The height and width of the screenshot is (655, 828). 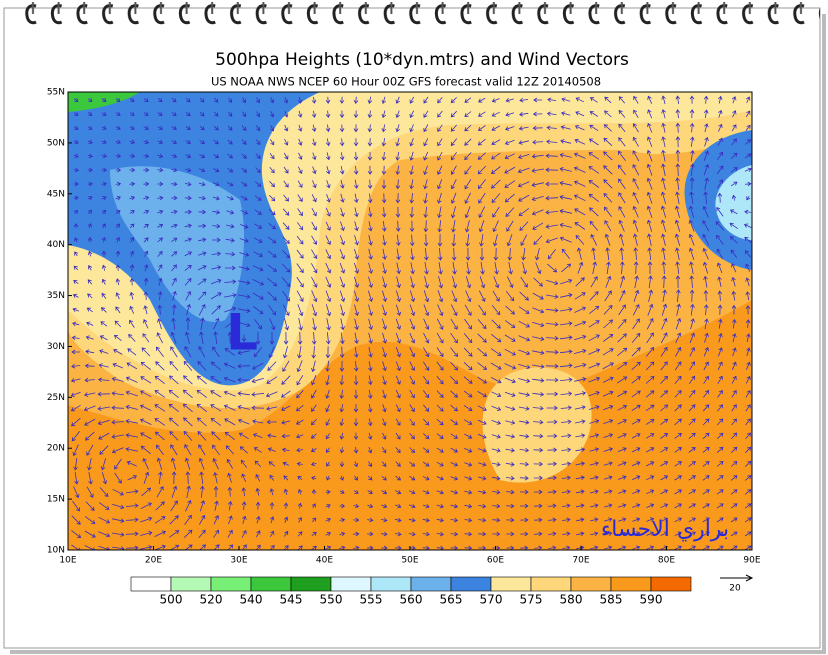 I want to click on colorbar: 500 520 540 545 550 555 560 565 570 575 580 585 590, so click(x=411, y=591).